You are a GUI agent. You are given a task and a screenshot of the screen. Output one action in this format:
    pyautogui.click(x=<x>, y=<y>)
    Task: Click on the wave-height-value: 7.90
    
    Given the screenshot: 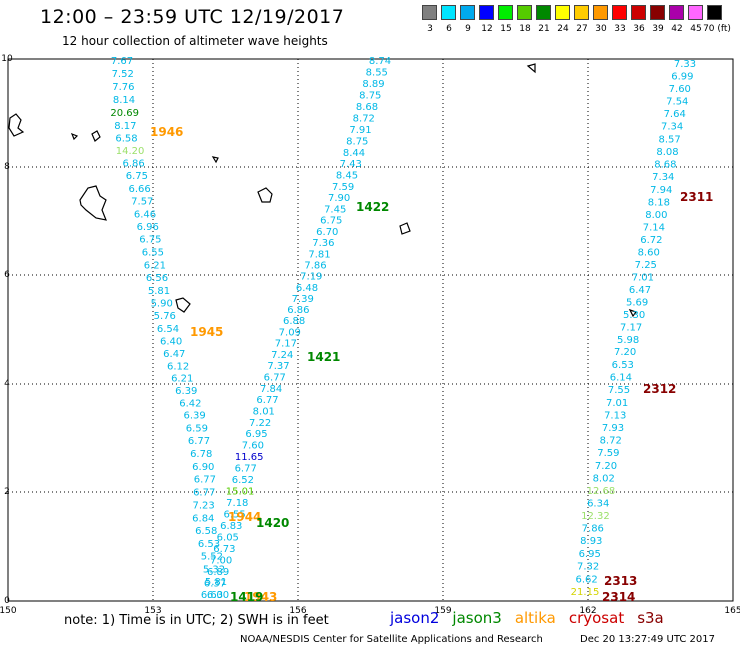 What is the action you would take?
    pyautogui.click(x=339, y=198)
    